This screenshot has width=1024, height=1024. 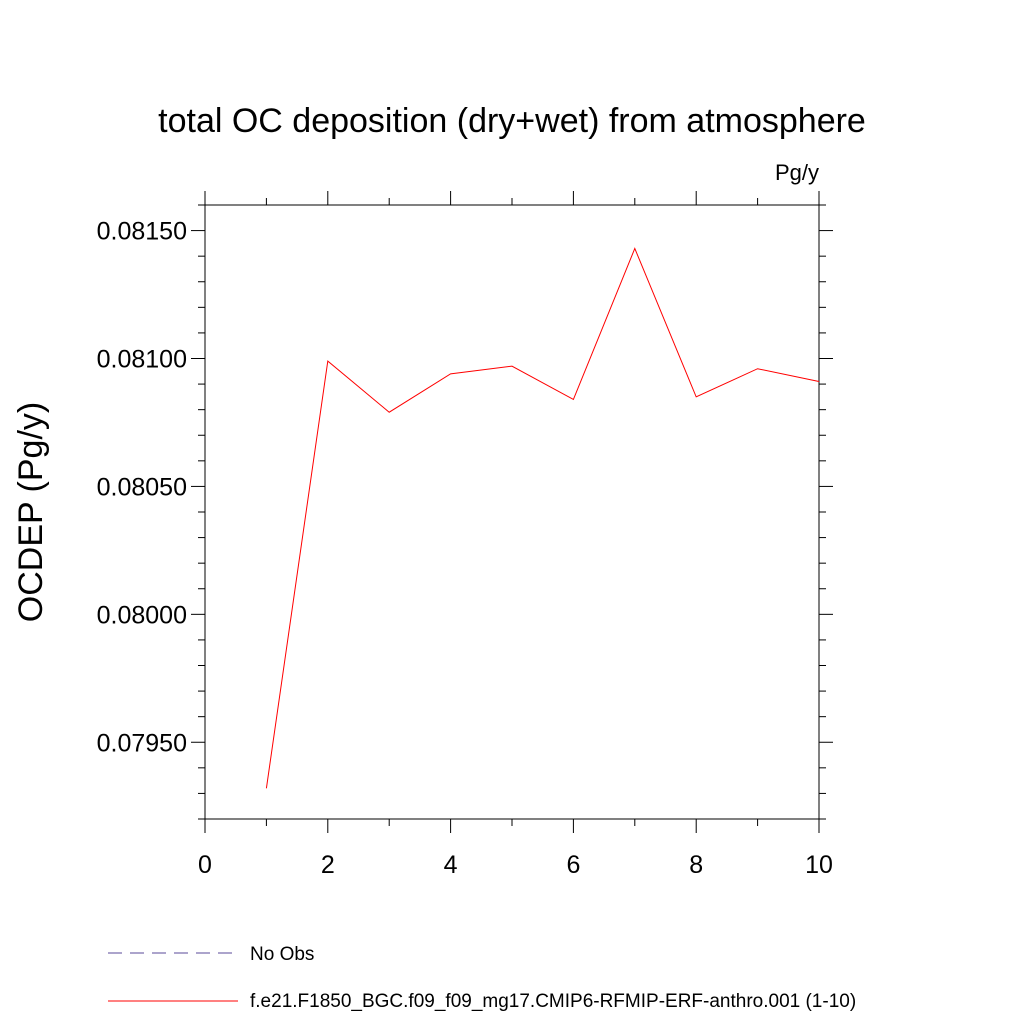 What do you see at coordinates (819, 865) in the screenshot?
I see `x-tick-label: 10` at bounding box center [819, 865].